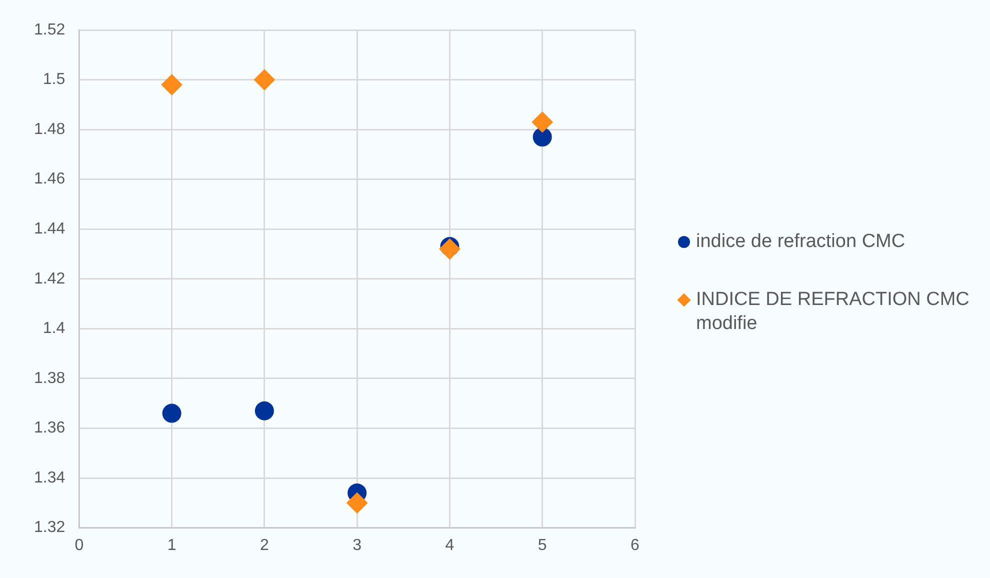  What do you see at coordinates (171, 545) in the screenshot?
I see `x-tick-label: 1` at bounding box center [171, 545].